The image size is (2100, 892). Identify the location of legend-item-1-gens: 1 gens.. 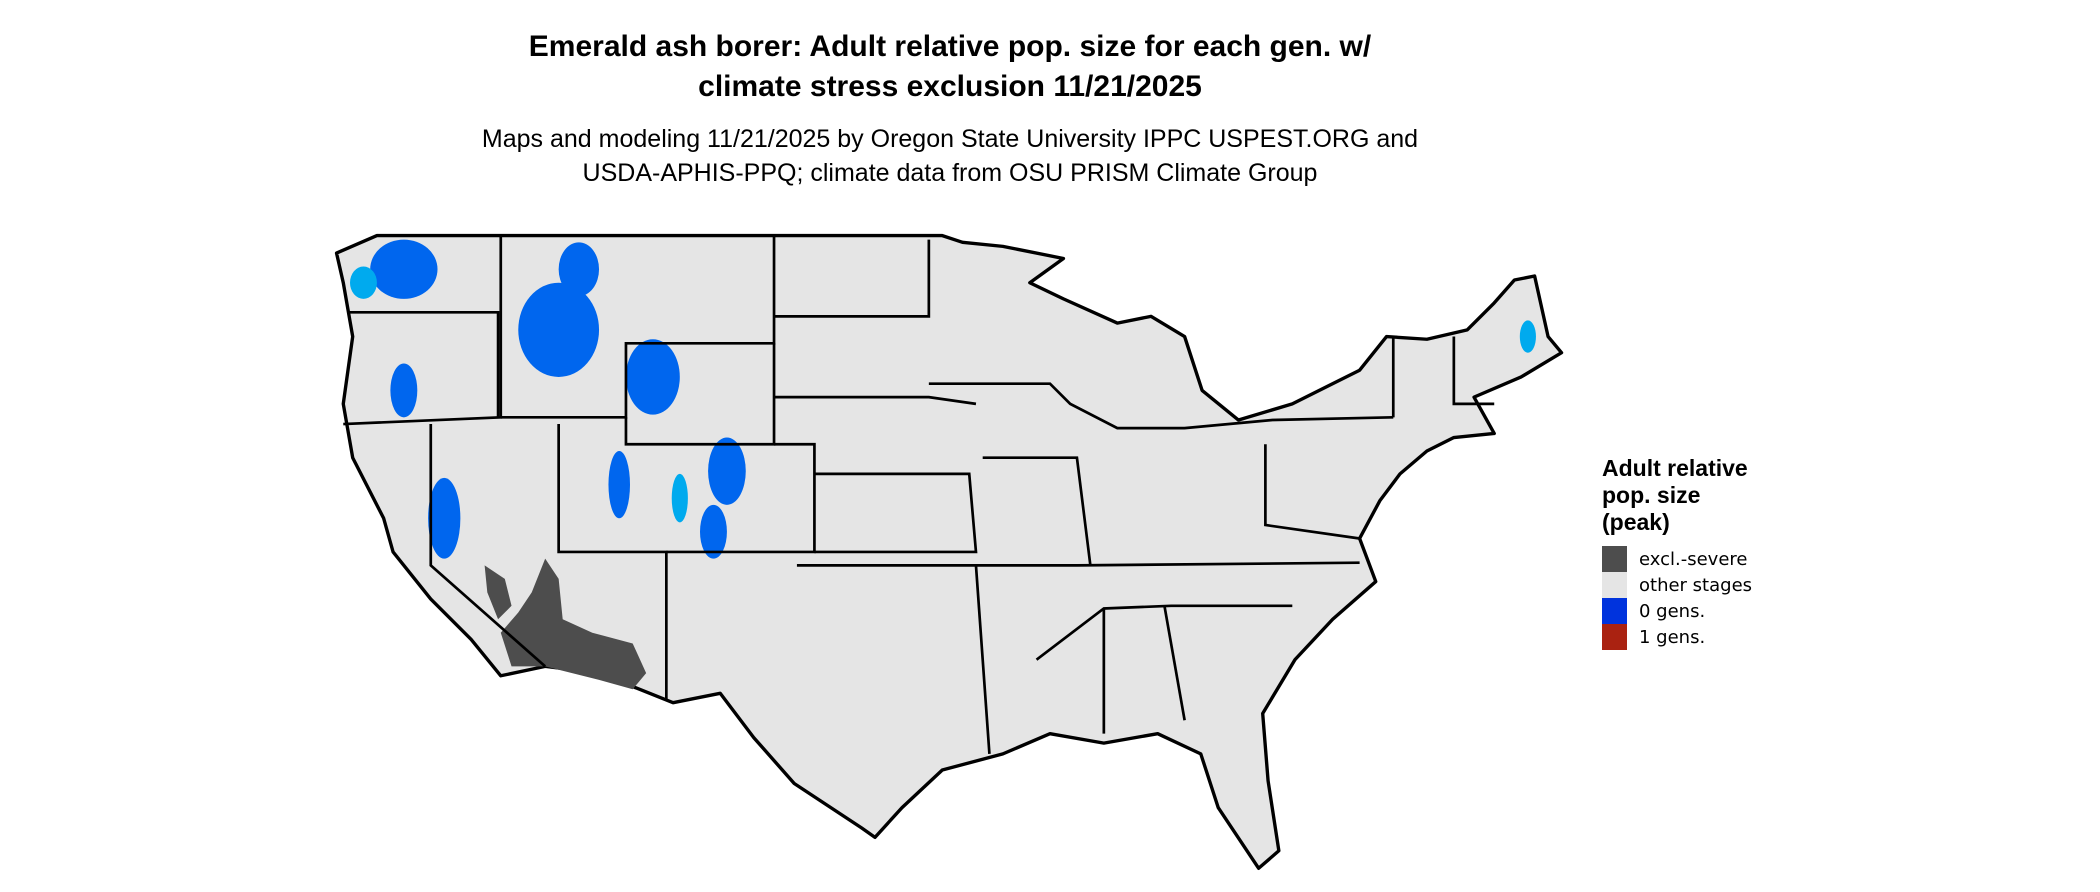
(1677, 637).